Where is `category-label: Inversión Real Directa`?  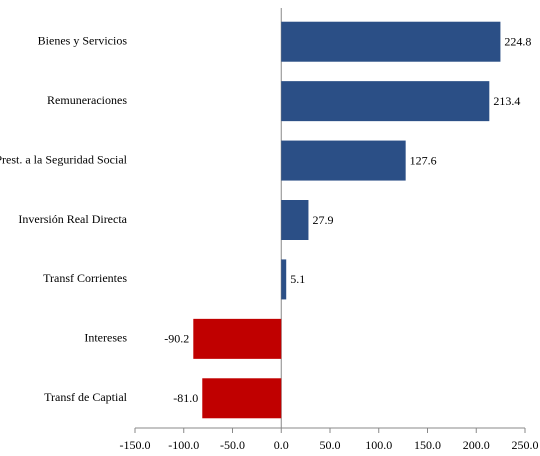
category-label: Inversión Real Directa is located at coordinates (72, 219).